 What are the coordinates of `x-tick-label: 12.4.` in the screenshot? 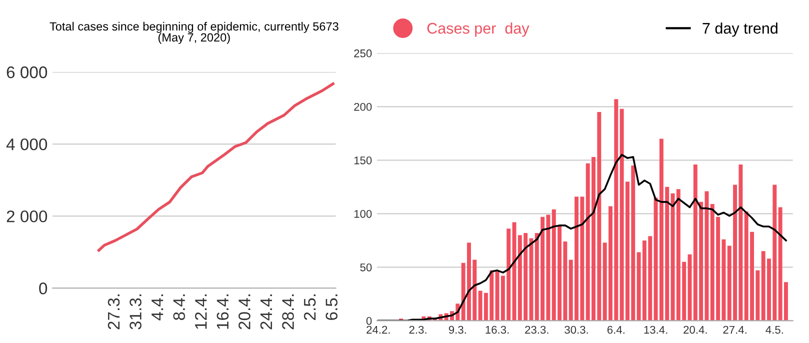 It's located at (201, 311).